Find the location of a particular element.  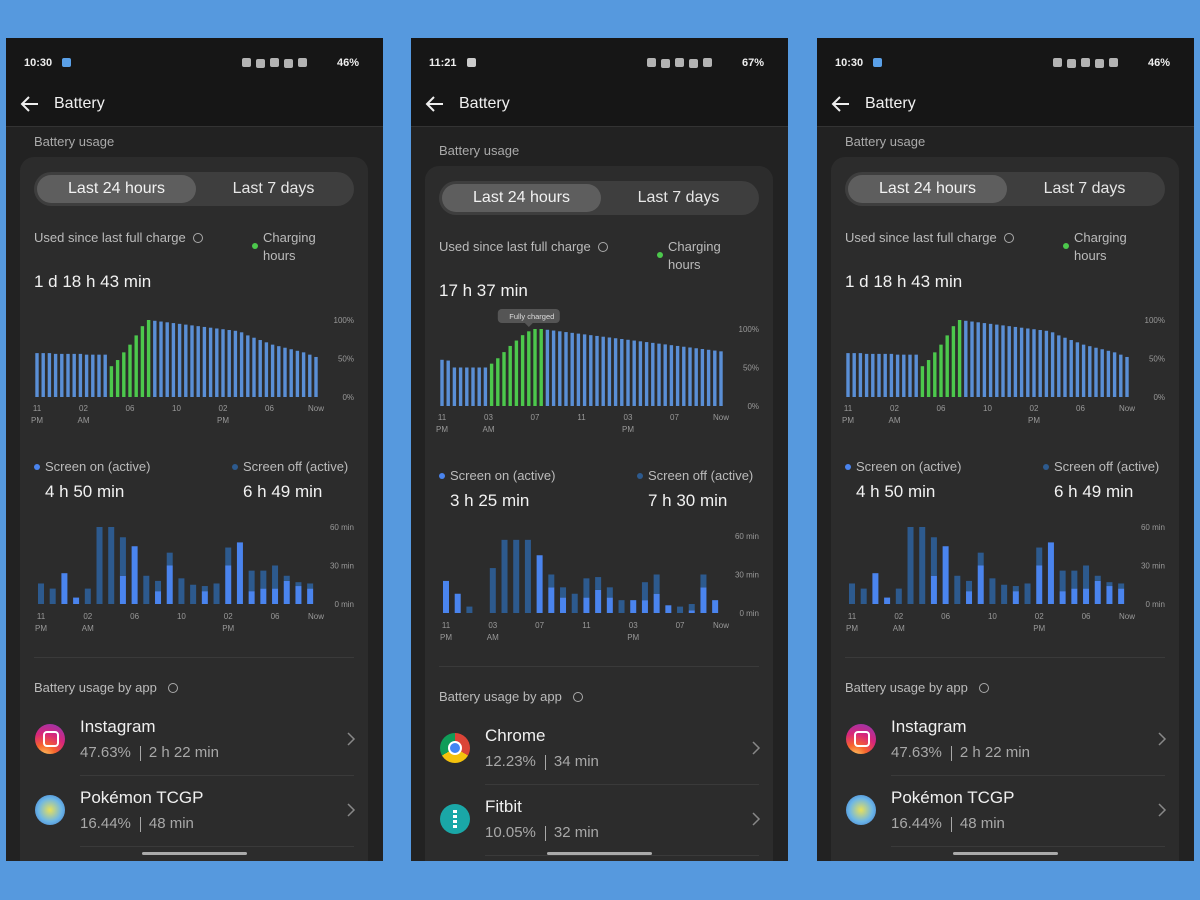

y-tick-label: 50% is located at coordinates (1157, 359).